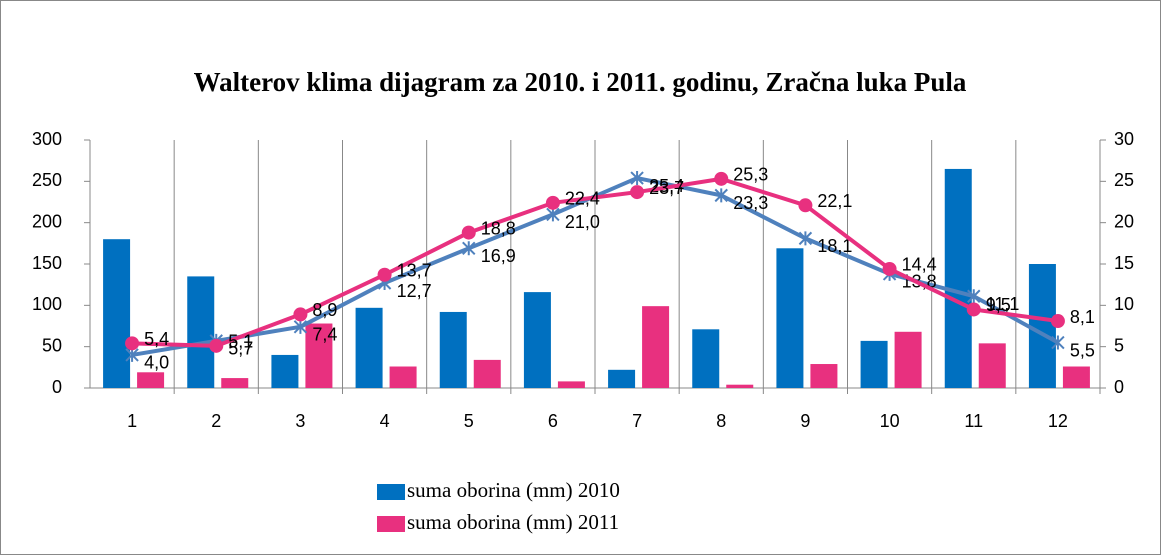 The height and width of the screenshot is (555, 1161). Describe the element at coordinates (47, 221) in the screenshot. I see `y-tick-label: 200` at that location.